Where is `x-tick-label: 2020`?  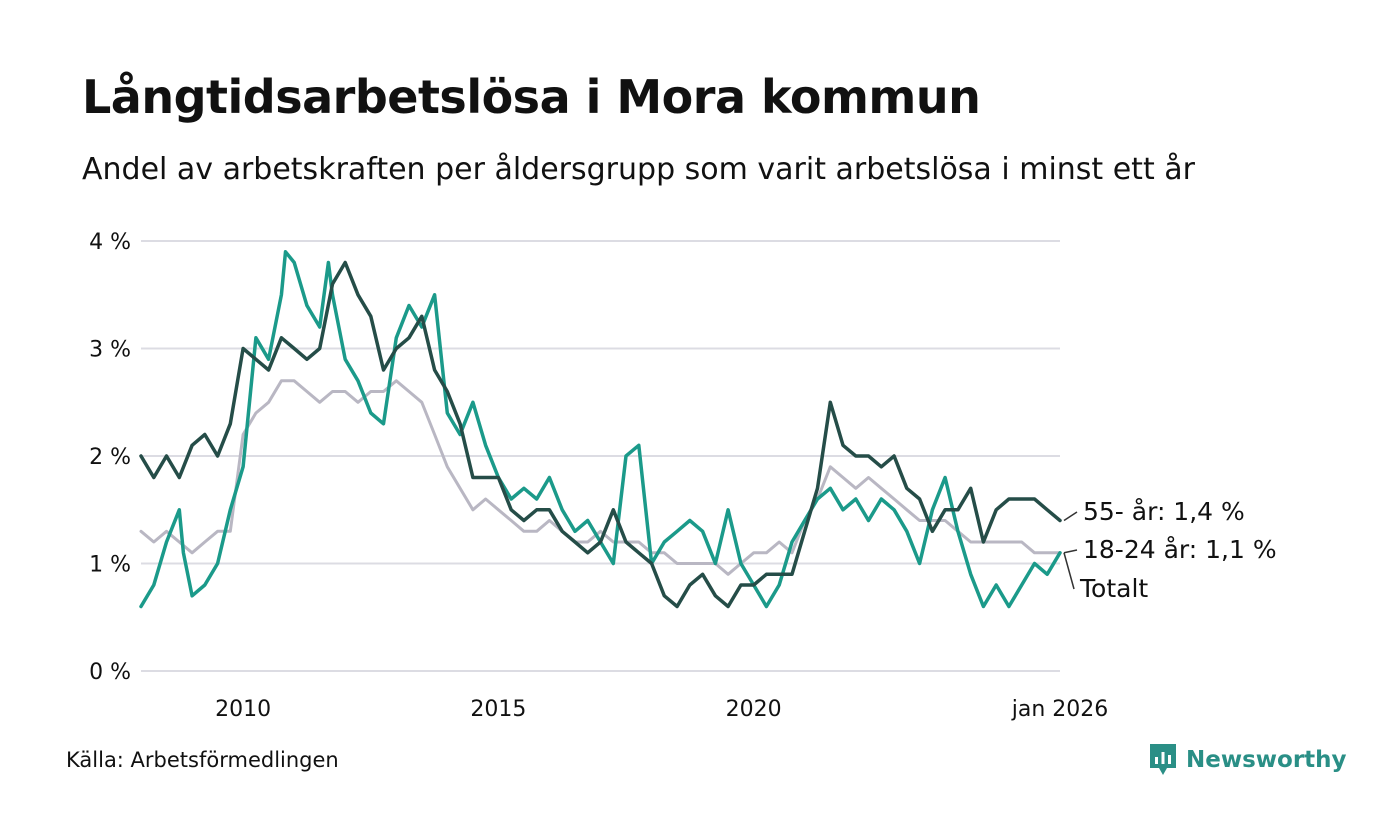
x-tick-label: 2020 is located at coordinates (754, 709).